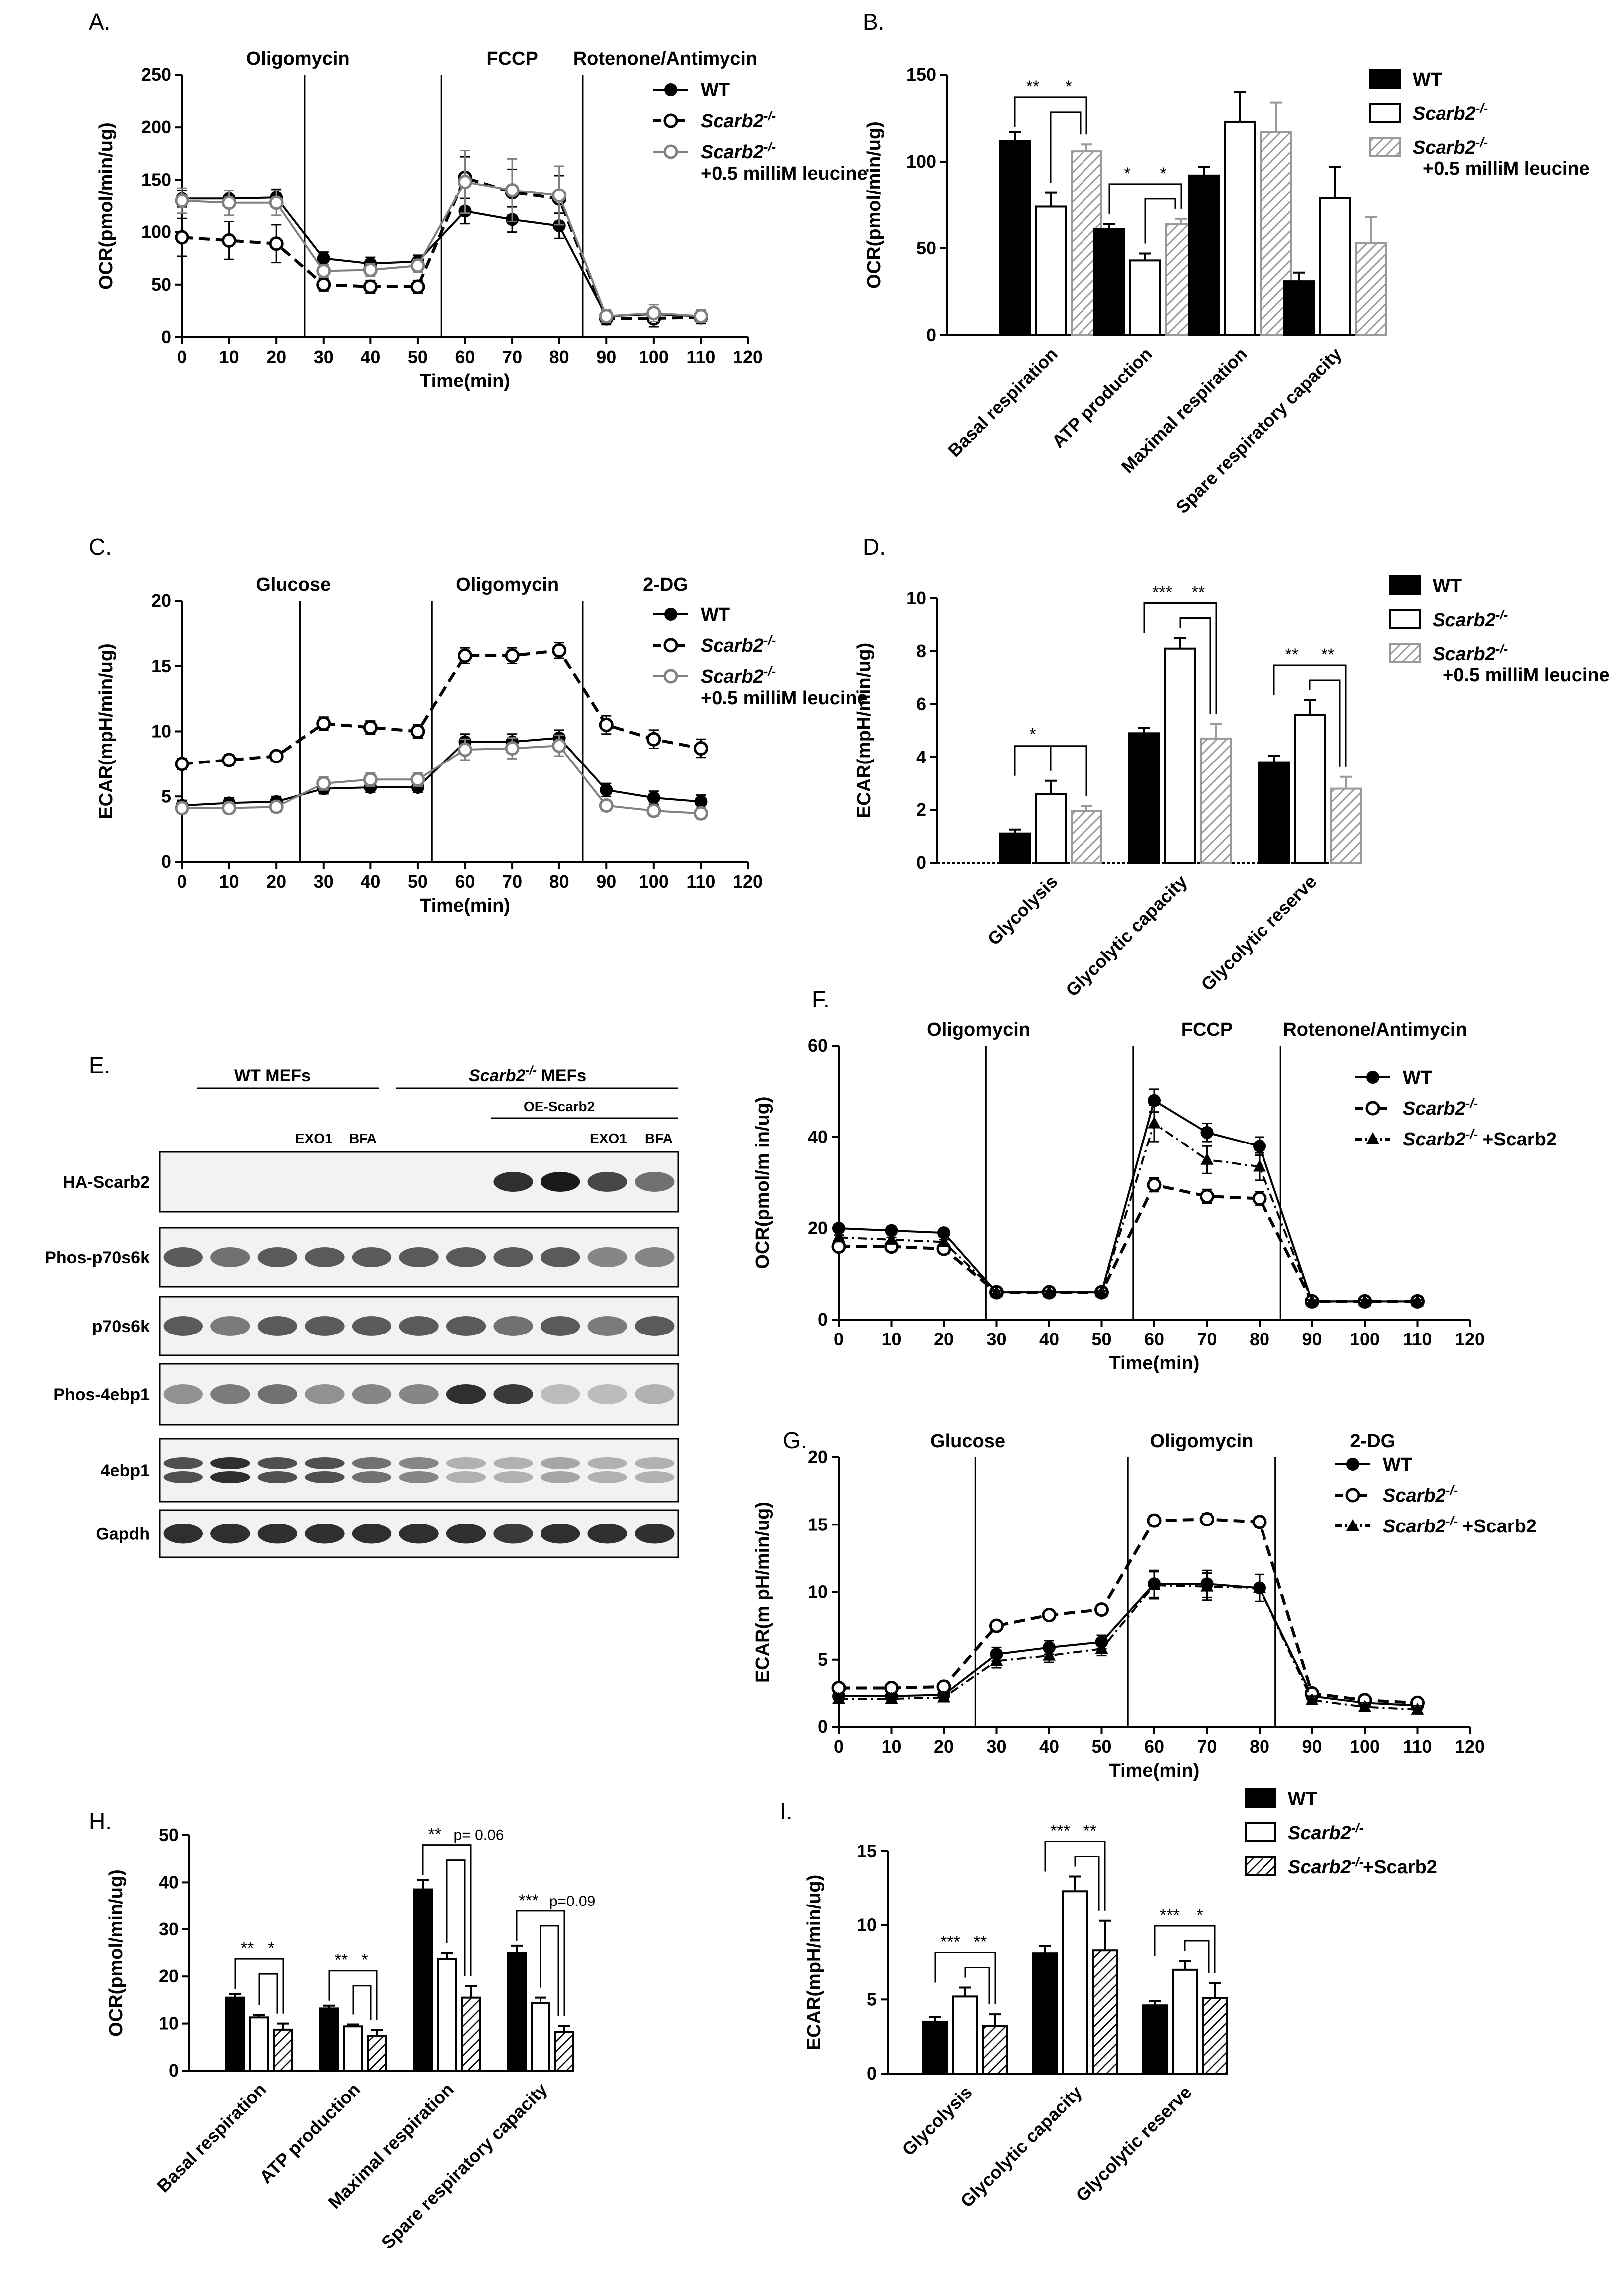 This screenshot has width=1624, height=2286. I want to click on x-tick-label: 10, so click(229, 882).